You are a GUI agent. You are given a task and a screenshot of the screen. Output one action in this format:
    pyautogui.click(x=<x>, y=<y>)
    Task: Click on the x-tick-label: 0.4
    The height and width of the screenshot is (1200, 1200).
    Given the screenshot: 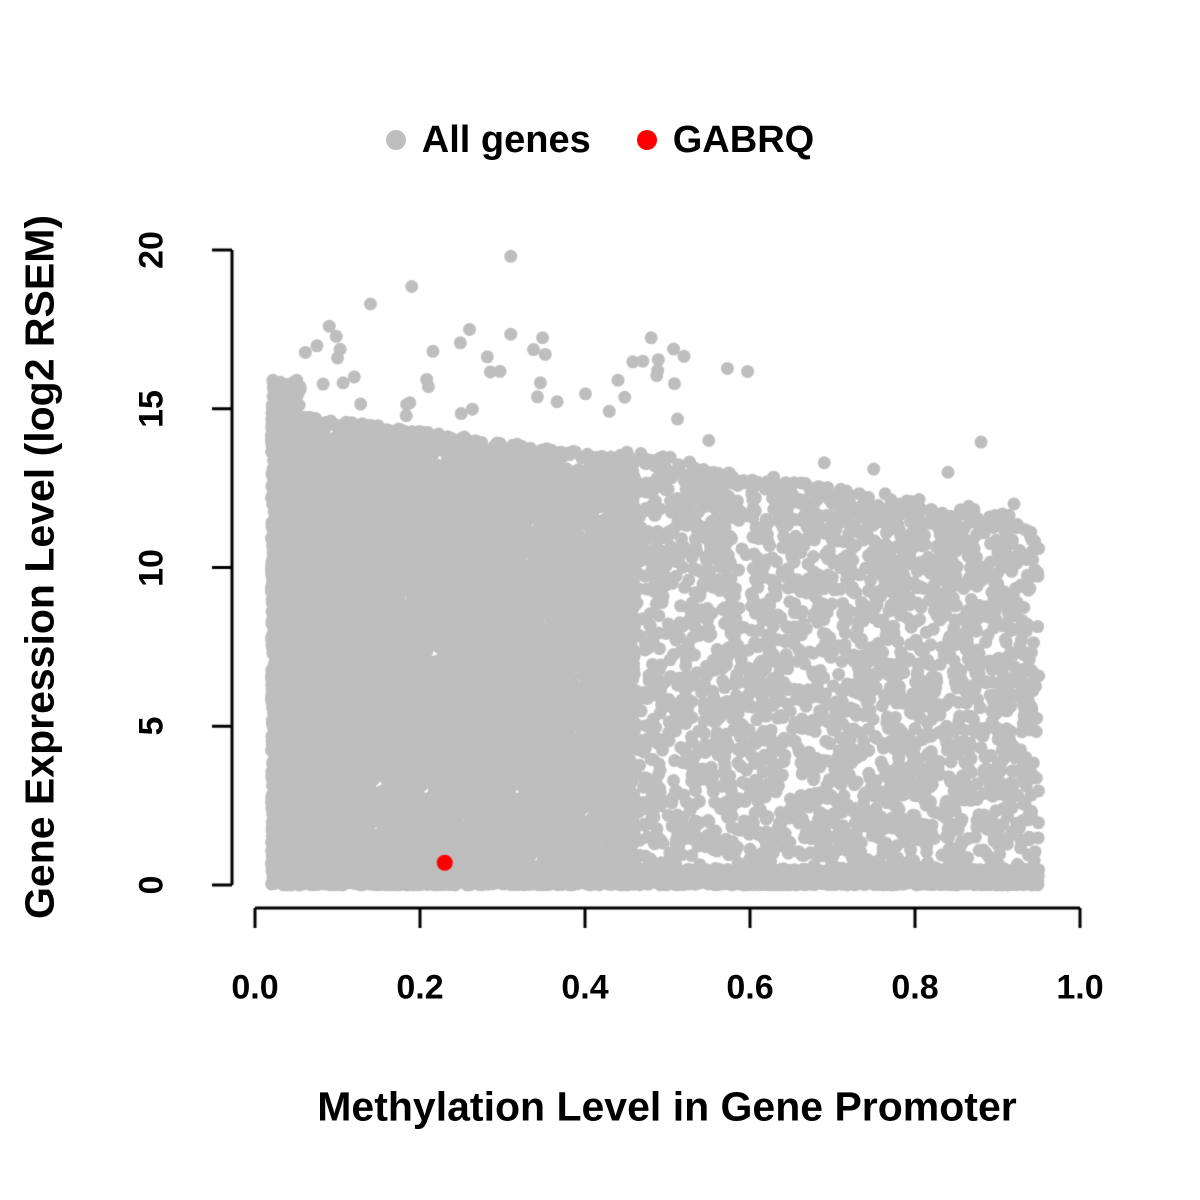 What is the action you would take?
    pyautogui.click(x=585, y=987)
    